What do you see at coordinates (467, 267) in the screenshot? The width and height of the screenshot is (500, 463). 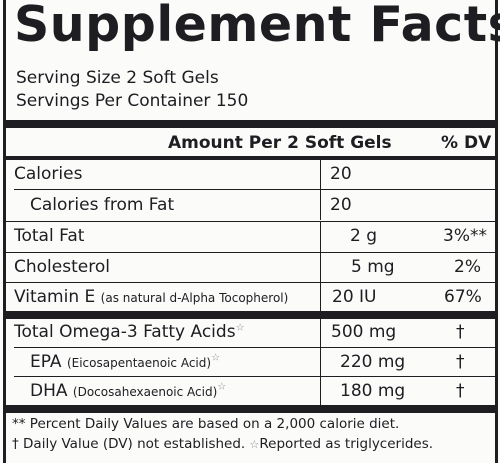 I see `row-dv-cholesterol: 2%` at bounding box center [467, 267].